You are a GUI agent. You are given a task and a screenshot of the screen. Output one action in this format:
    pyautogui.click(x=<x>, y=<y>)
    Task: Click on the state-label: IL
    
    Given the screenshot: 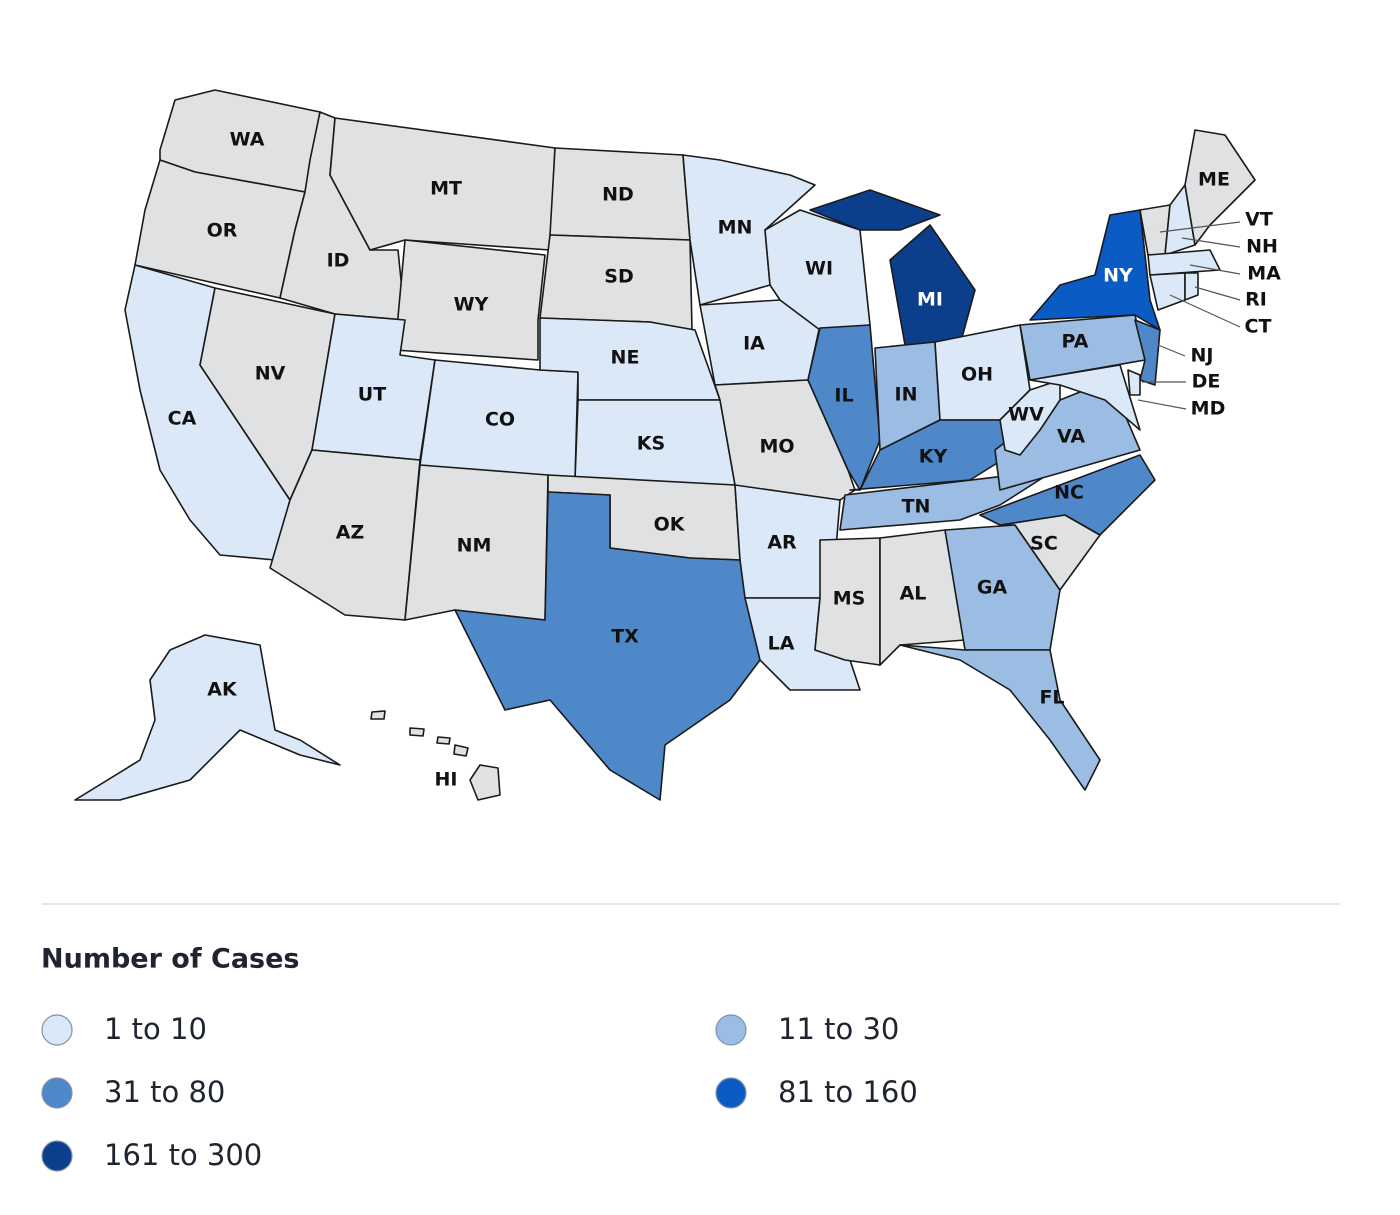 What is the action you would take?
    pyautogui.click(x=843, y=396)
    